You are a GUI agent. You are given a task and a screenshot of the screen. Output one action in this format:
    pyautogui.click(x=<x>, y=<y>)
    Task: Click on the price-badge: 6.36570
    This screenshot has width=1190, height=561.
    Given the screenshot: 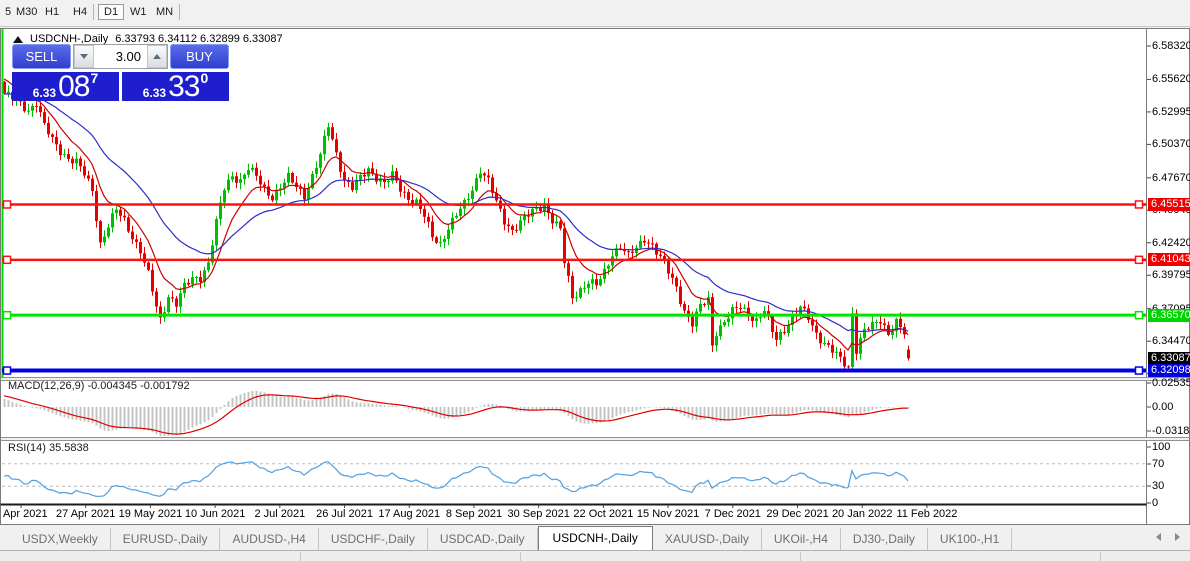 What is the action you would take?
    pyautogui.click(x=1169, y=315)
    